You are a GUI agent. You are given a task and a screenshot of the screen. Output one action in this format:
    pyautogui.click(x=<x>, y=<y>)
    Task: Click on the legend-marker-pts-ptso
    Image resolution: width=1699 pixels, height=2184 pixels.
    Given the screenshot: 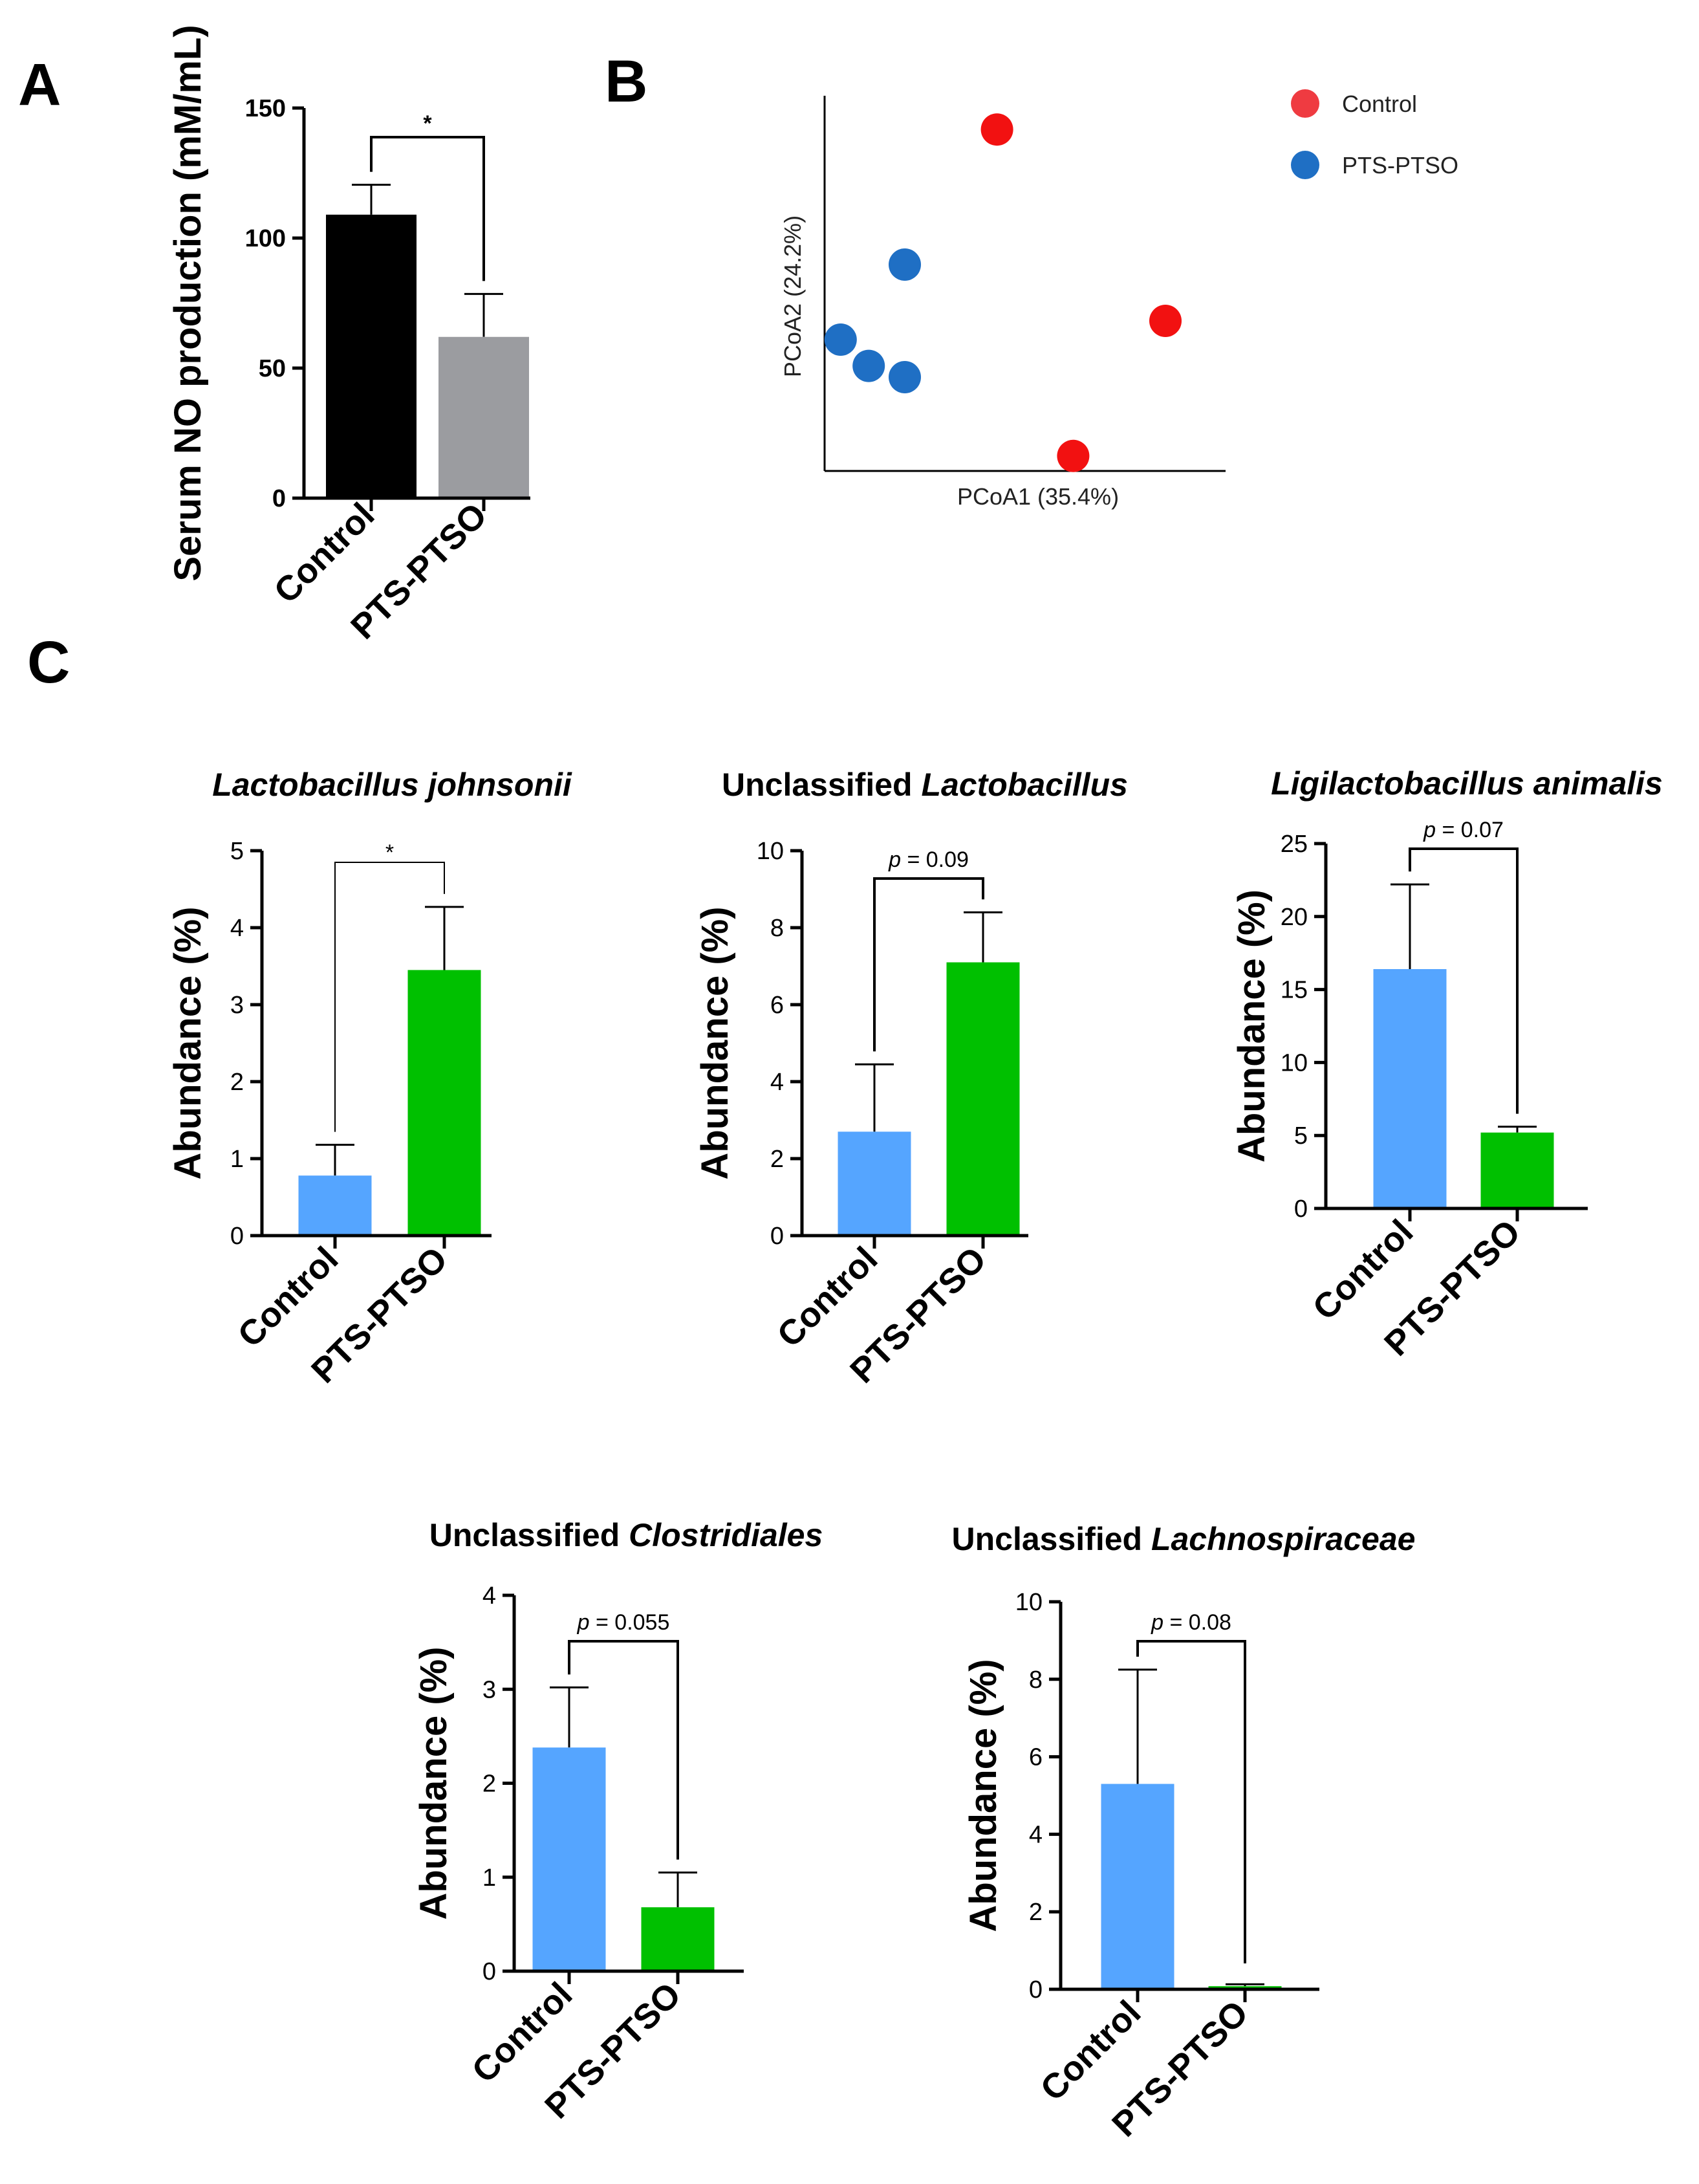 What is the action you would take?
    pyautogui.click(x=1305, y=165)
    